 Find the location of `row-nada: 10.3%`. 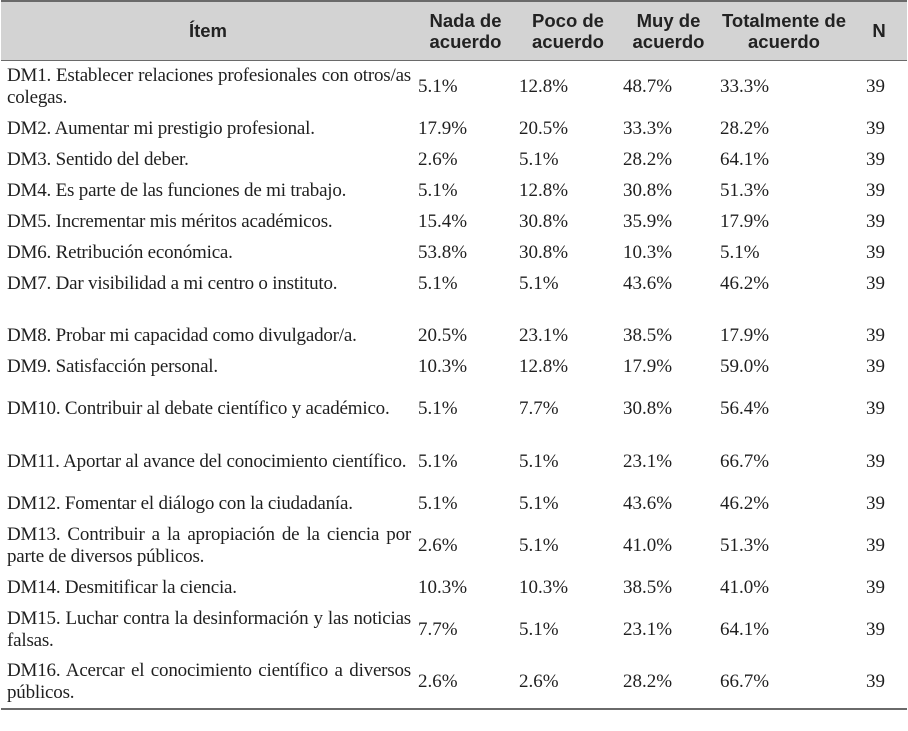

row-nada: 10.3% is located at coordinates (443, 366).